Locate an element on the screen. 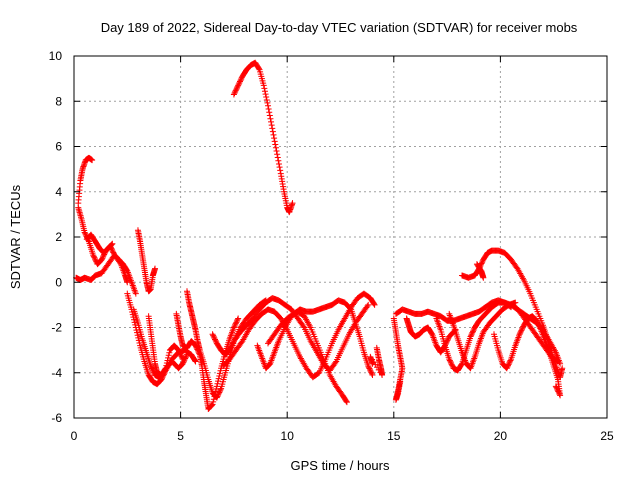 This screenshot has width=640, height=480. x-tick-label: 0 is located at coordinates (74, 436).